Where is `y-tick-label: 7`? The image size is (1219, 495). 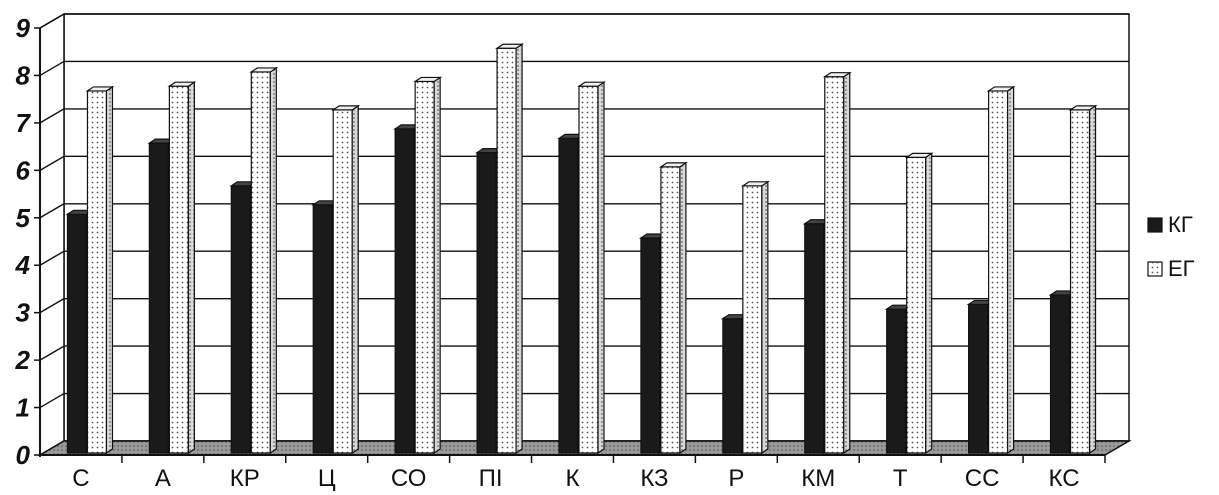 y-tick-label: 7 is located at coordinates (24, 123).